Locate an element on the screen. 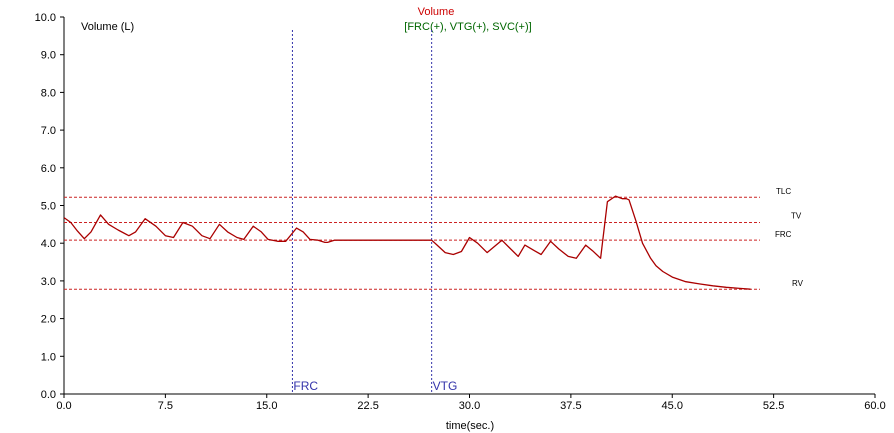 Image resolution: width=894 pixels, height=433 pixels. x-tick-label: 45.0 is located at coordinates (672, 406).